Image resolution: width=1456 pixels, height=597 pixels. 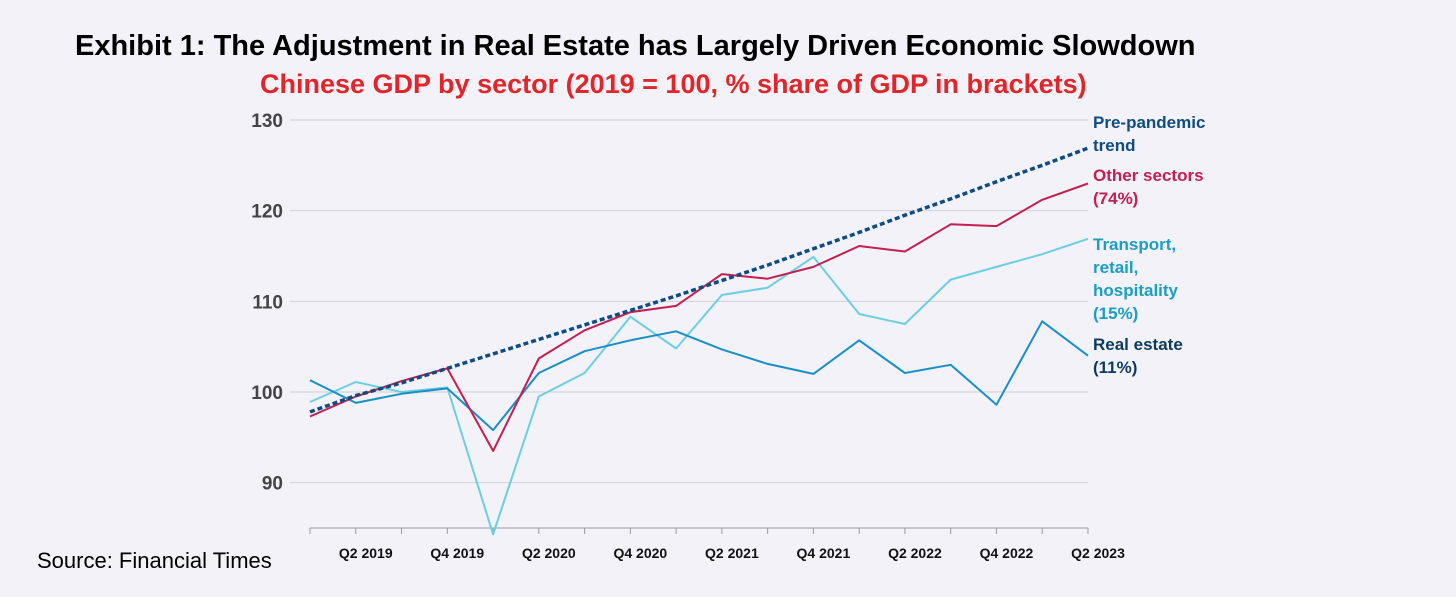 I want to click on y-tick-label: 120, so click(x=267, y=212).